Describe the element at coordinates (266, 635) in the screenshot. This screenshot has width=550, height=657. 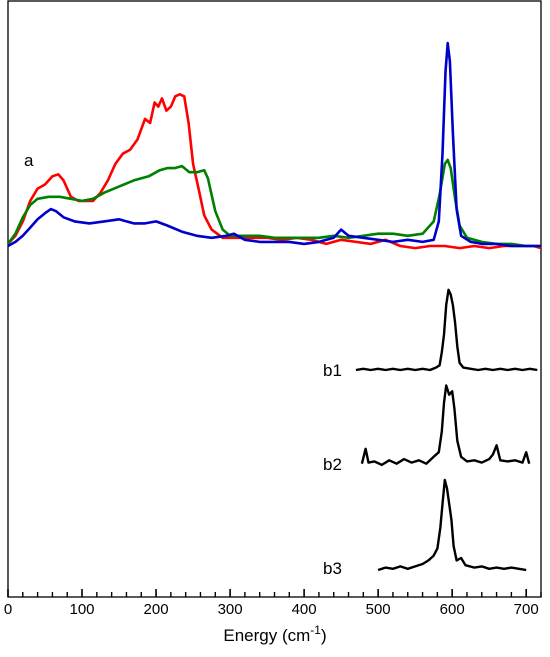
I see `x-axis-title-text: Energy (cm` at that location.